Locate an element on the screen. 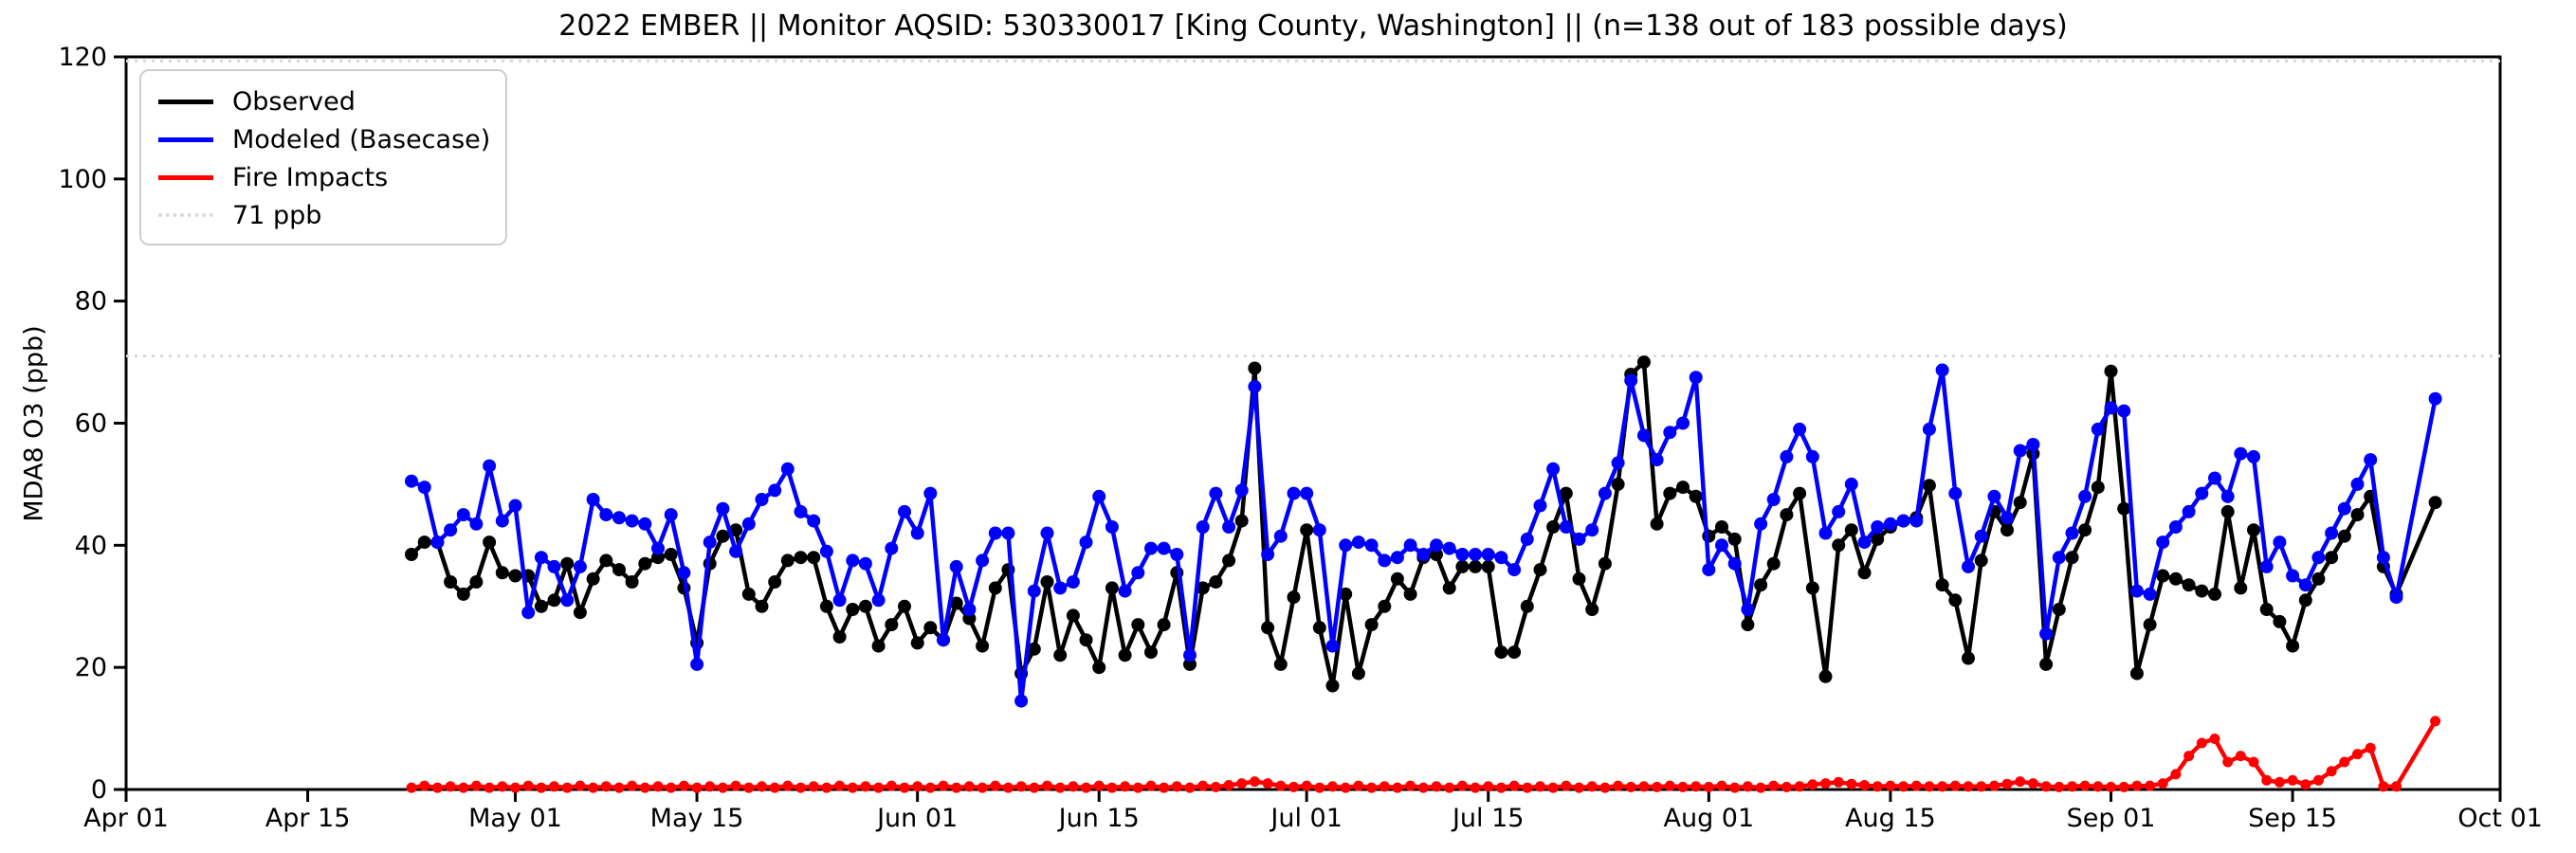 The height and width of the screenshot is (853, 2576). x-tick-label: Jul 15 is located at coordinates (1488, 818).